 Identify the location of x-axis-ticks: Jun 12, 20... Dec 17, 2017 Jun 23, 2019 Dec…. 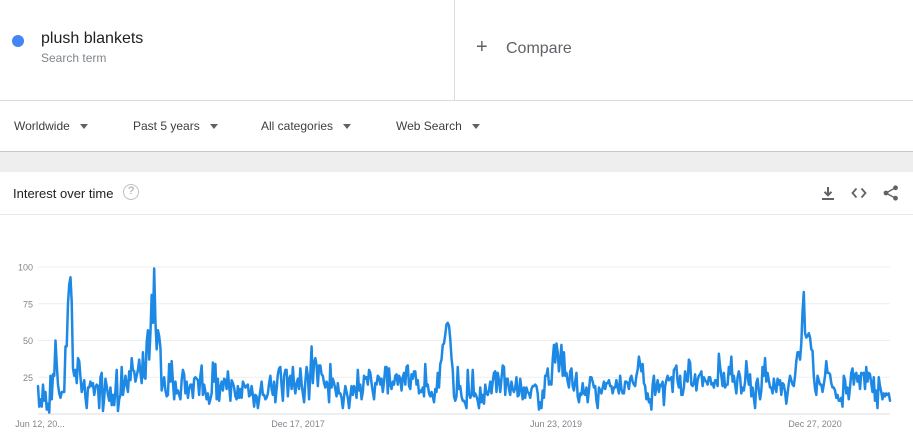
(428, 424).